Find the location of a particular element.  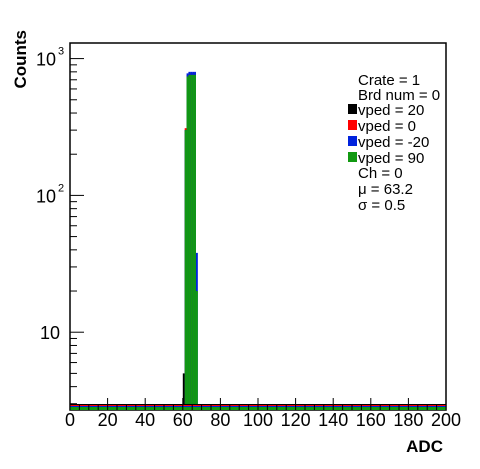

legend-info-0: Crate = 1 is located at coordinates (389, 80).